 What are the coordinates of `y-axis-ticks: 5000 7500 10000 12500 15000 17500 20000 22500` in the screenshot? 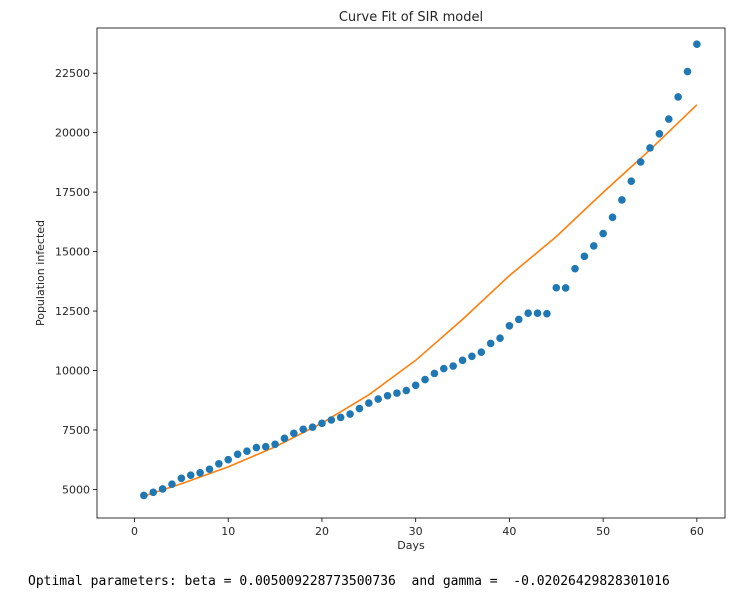 It's located at (76, 281).